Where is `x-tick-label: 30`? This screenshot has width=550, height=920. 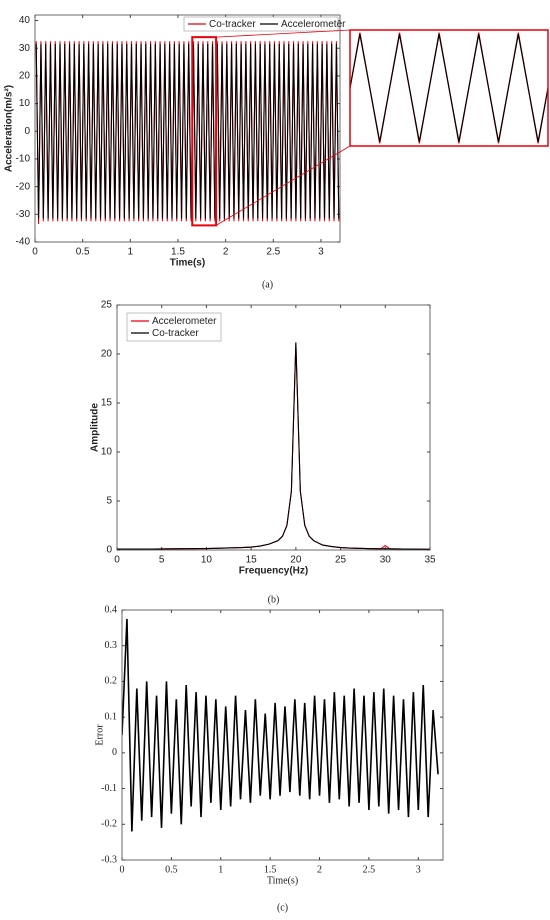 x-tick-label: 30 is located at coordinates (386, 560).